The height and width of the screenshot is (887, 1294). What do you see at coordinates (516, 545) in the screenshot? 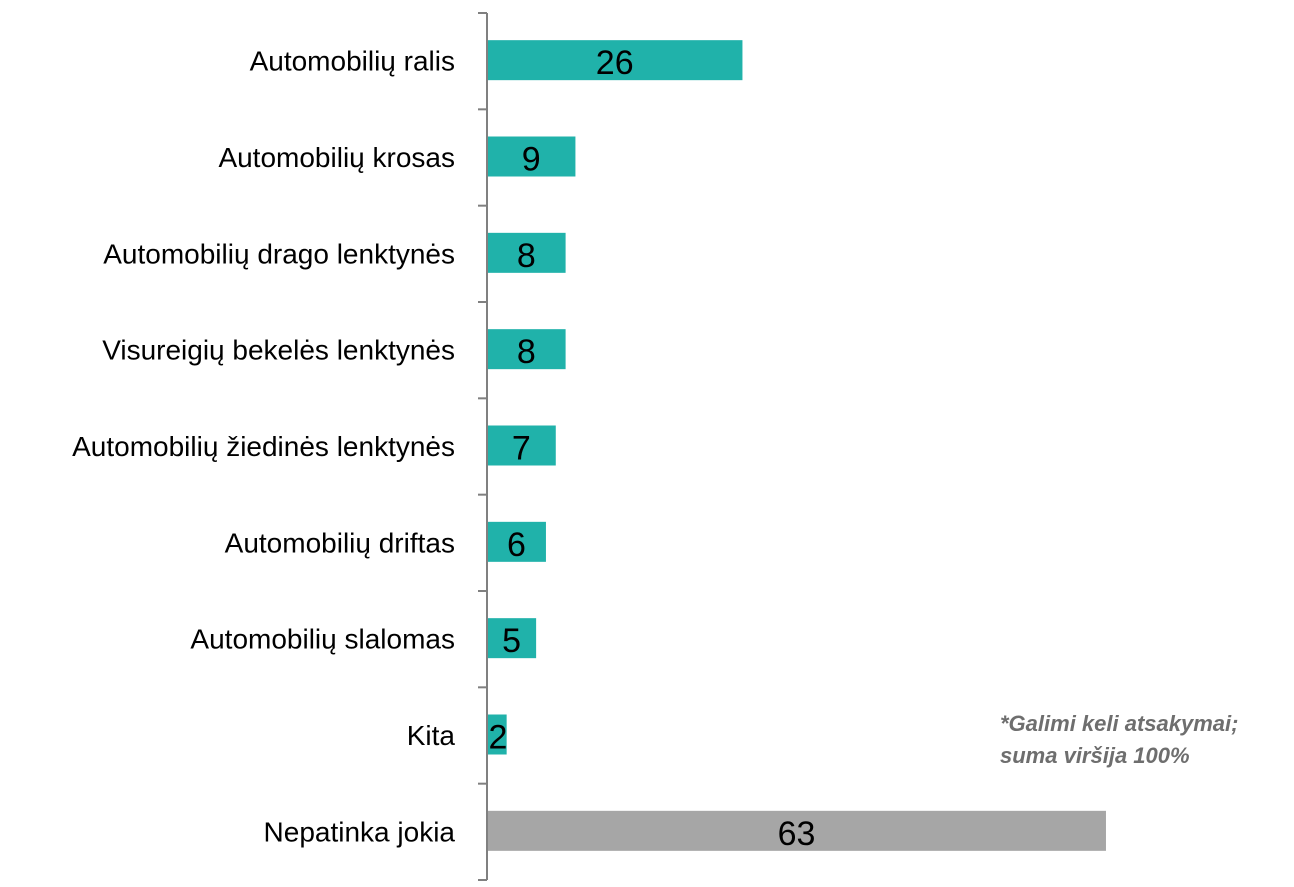
I see `data-label-6: 6` at bounding box center [516, 545].